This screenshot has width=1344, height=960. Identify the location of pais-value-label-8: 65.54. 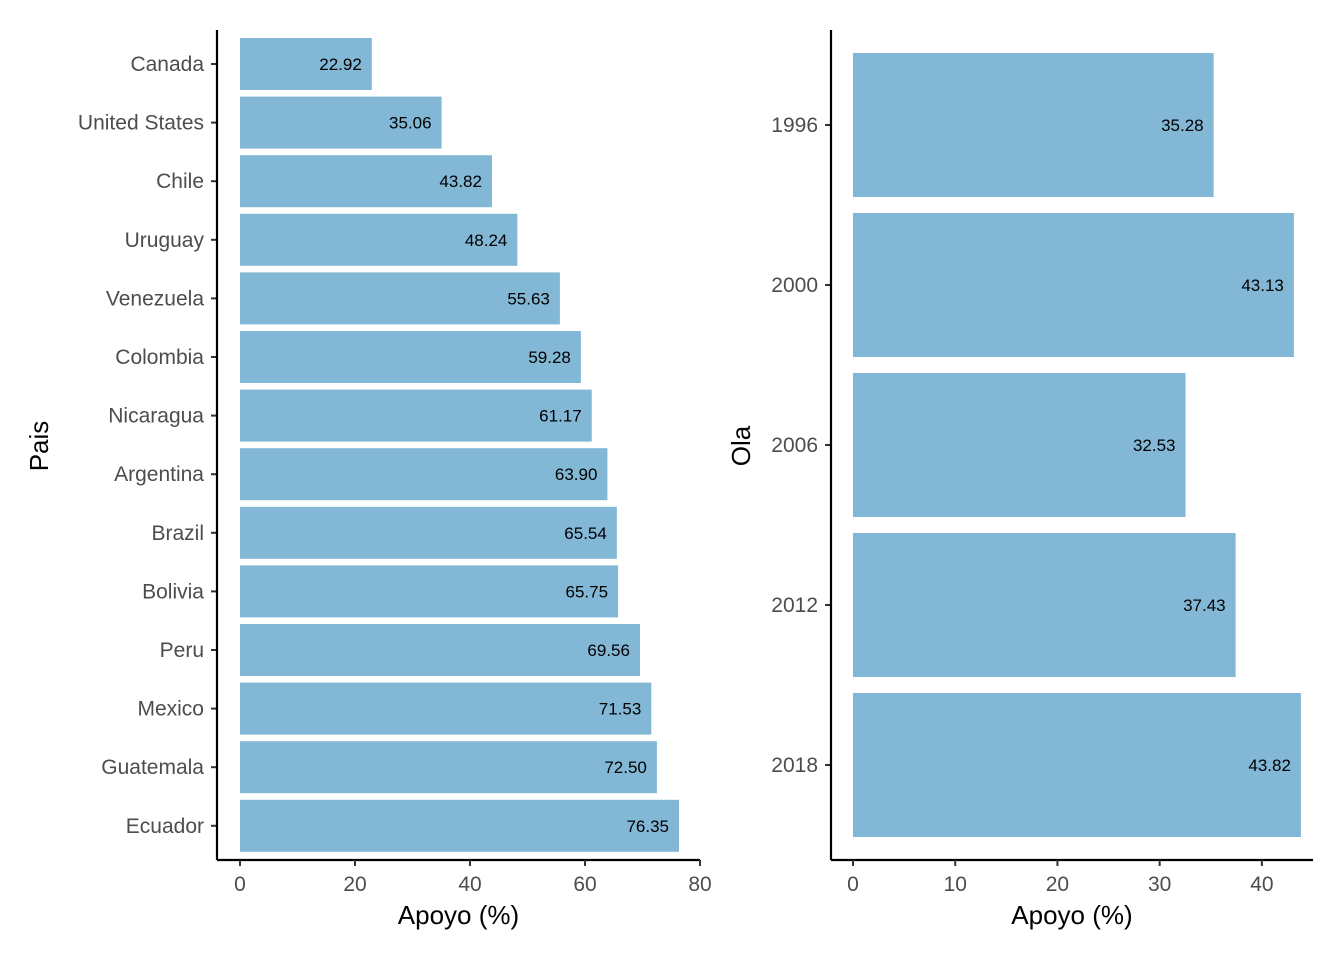
(585, 533).